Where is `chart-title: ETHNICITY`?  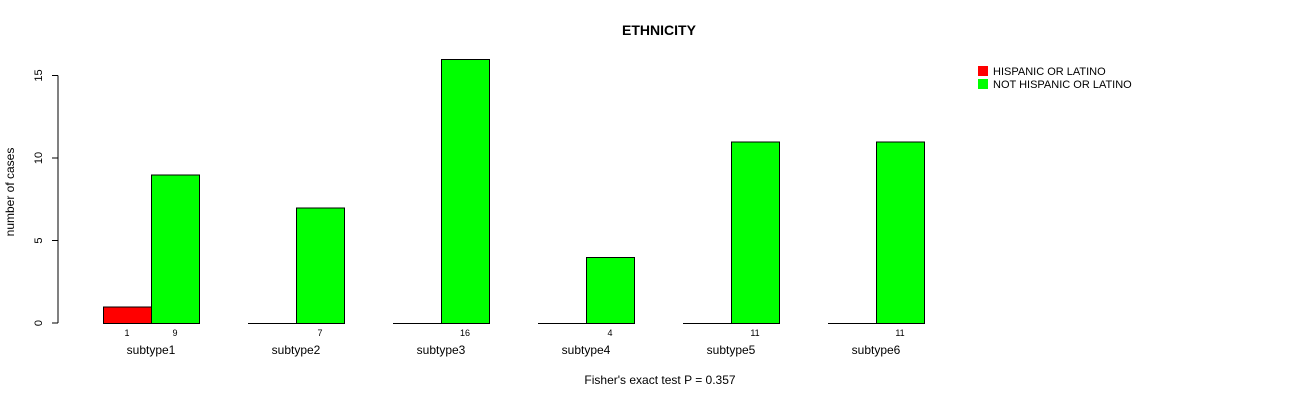
chart-title: ETHNICITY is located at coordinates (659, 30).